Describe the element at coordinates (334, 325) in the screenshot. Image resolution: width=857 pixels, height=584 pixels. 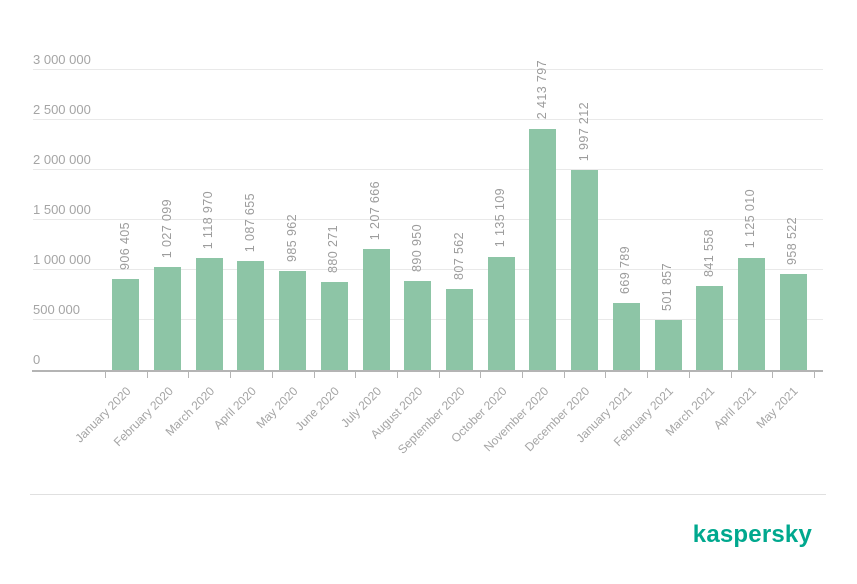
I see `bar-june-2020` at that location.